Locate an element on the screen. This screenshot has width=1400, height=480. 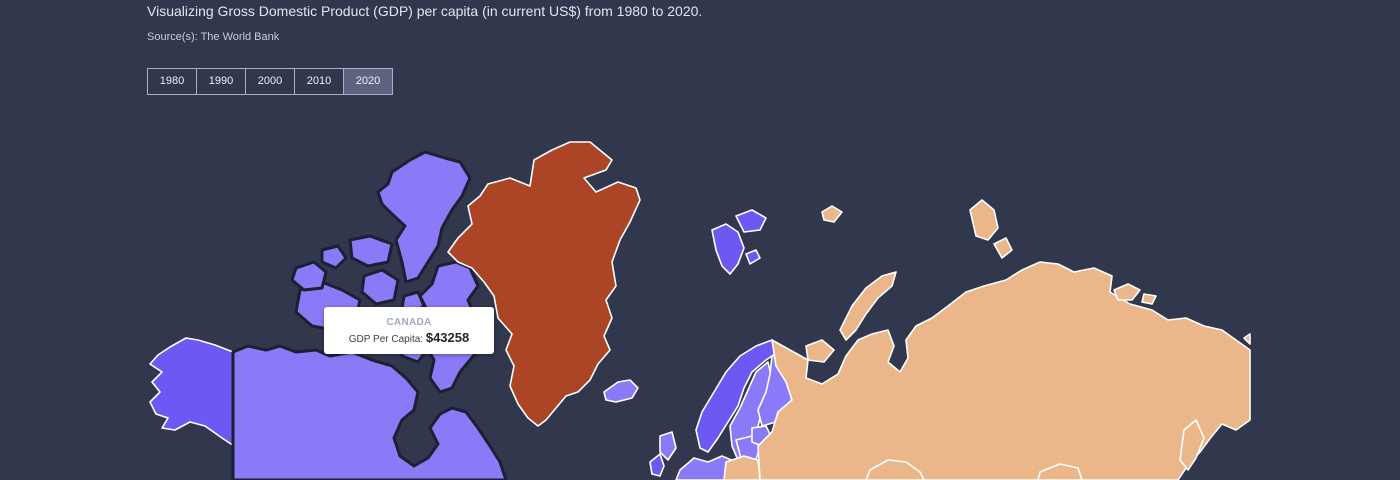
tooltip-gdp-line: GDP Per Capita: $43258 is located at coordinates (409, 339).